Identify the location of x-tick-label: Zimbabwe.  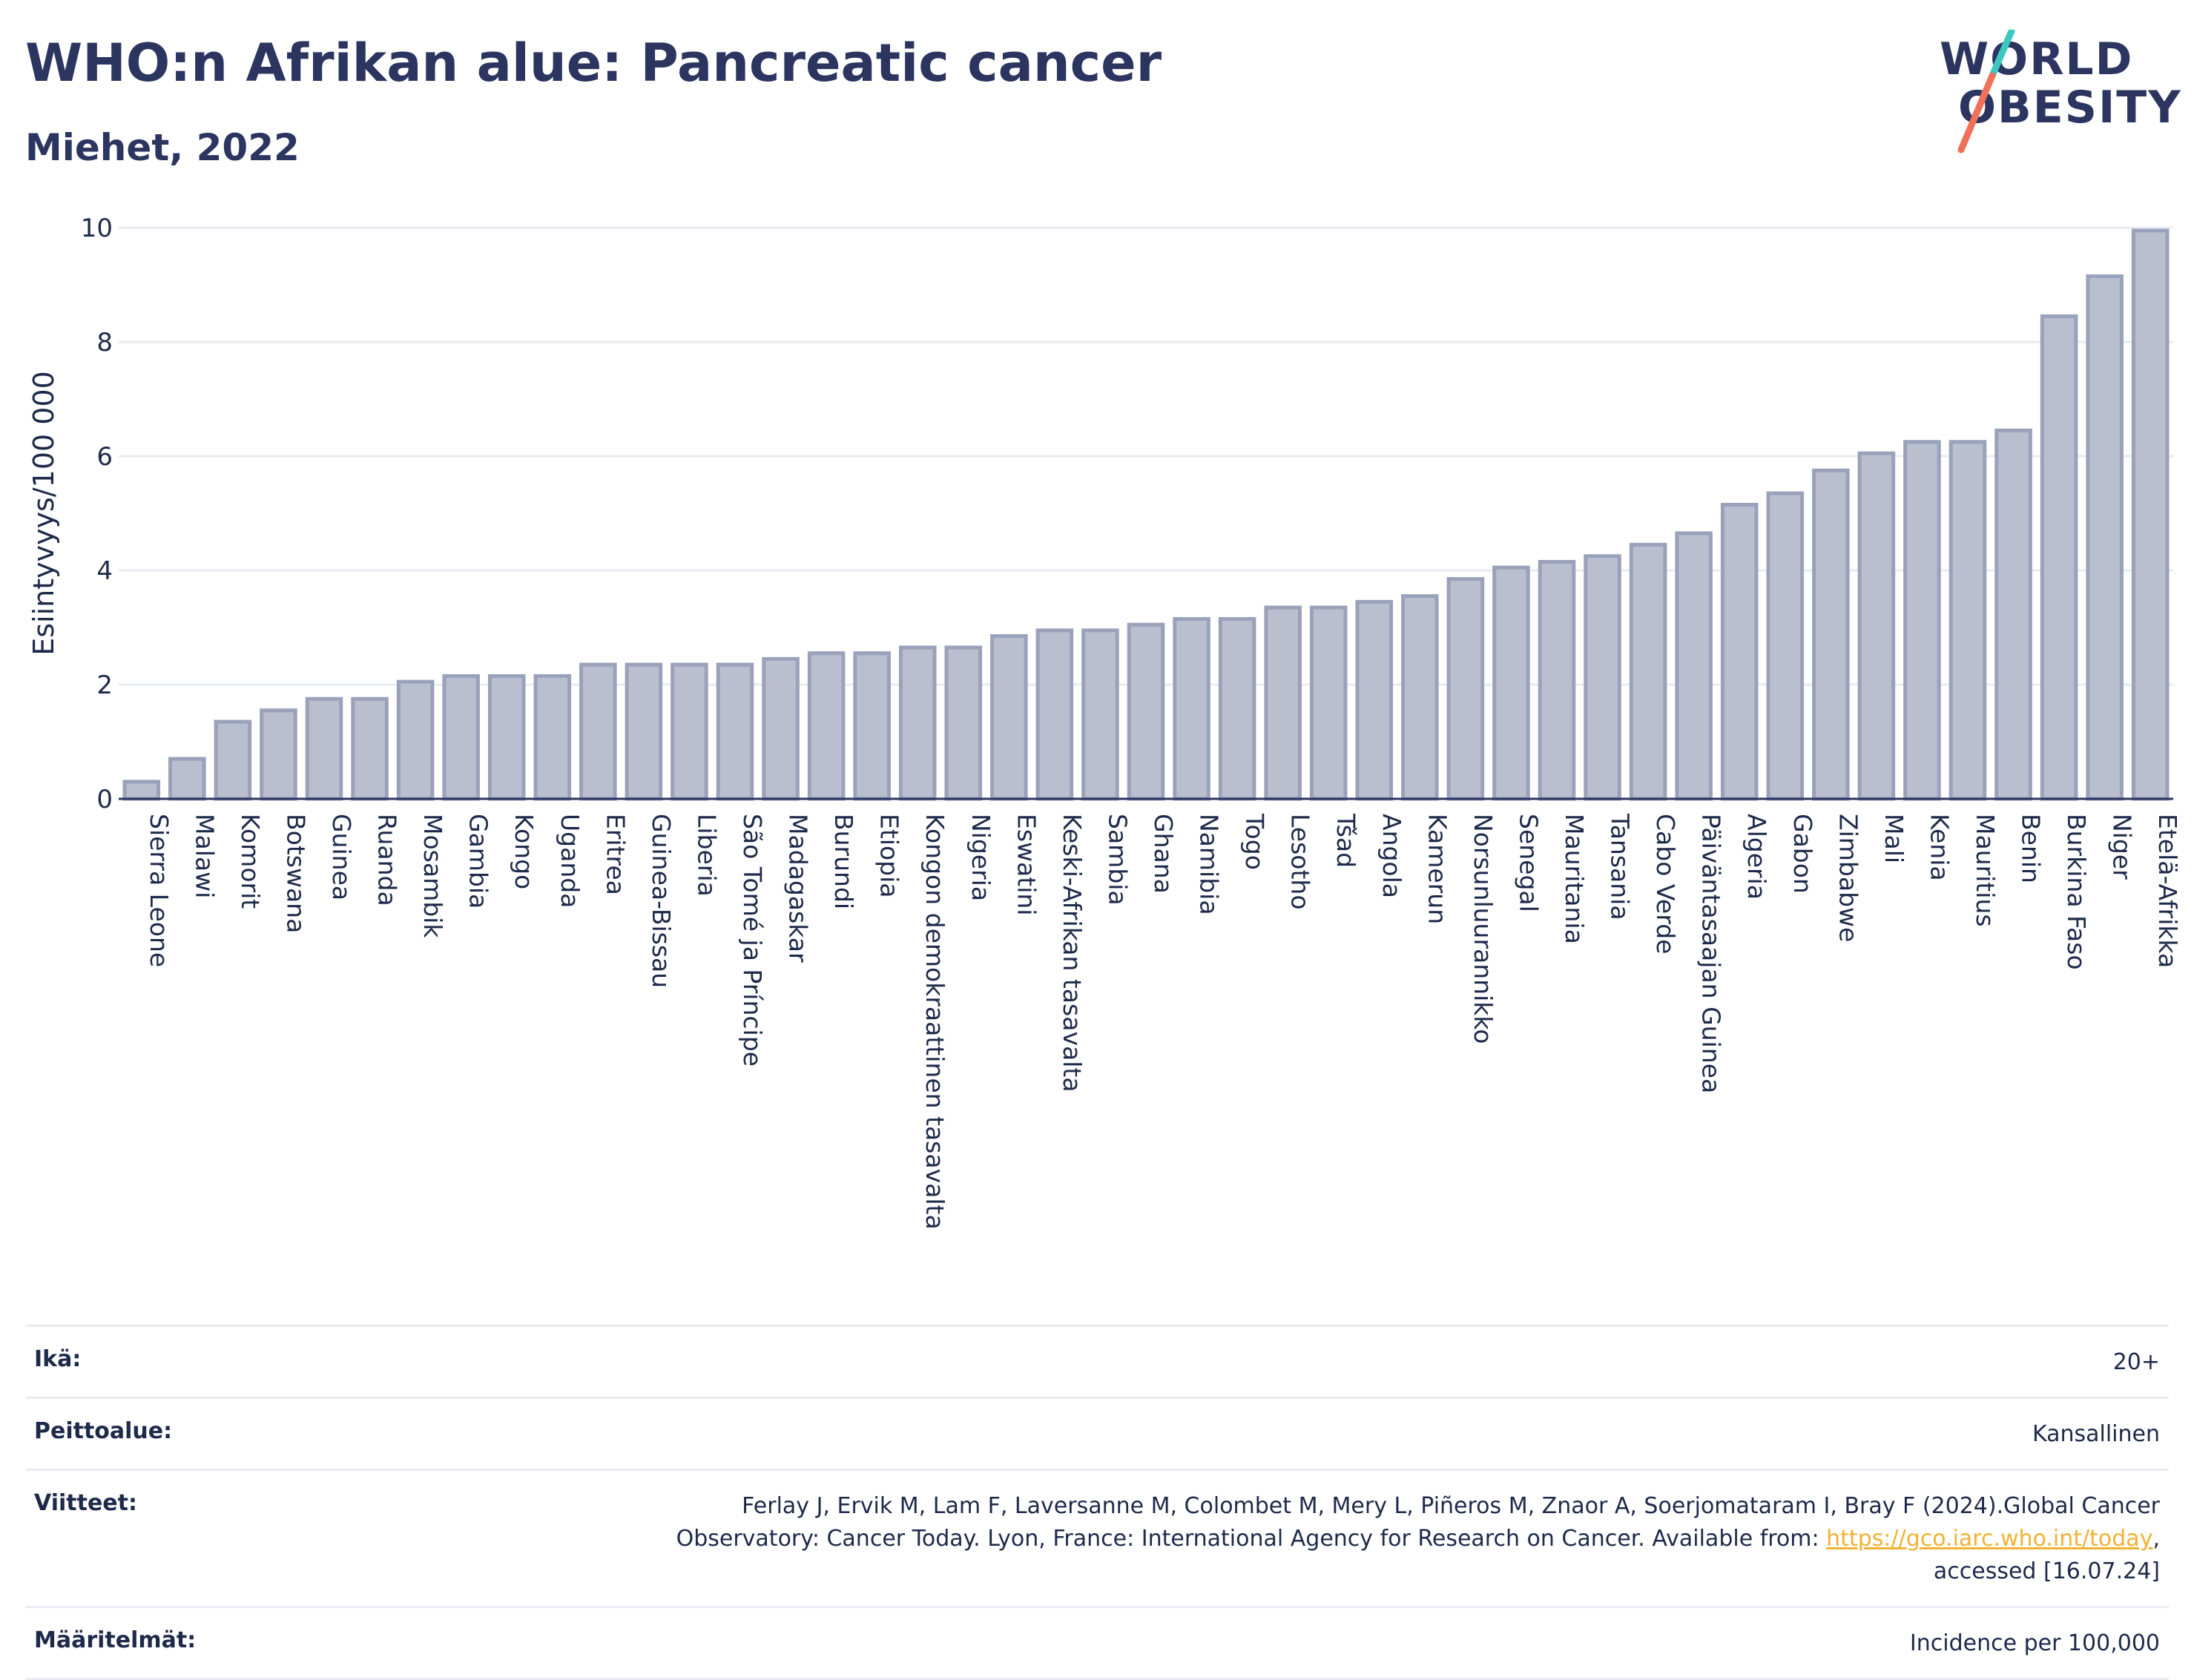
(1848, 878).